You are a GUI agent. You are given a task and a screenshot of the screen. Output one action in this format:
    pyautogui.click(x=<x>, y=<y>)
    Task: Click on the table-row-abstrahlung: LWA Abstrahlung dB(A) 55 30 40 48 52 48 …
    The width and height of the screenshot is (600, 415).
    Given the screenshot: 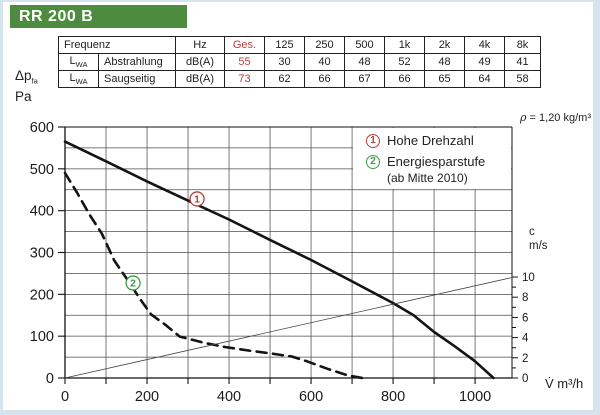 What is the action you would take?
    pyautogui.click(x=299, y=62)
    